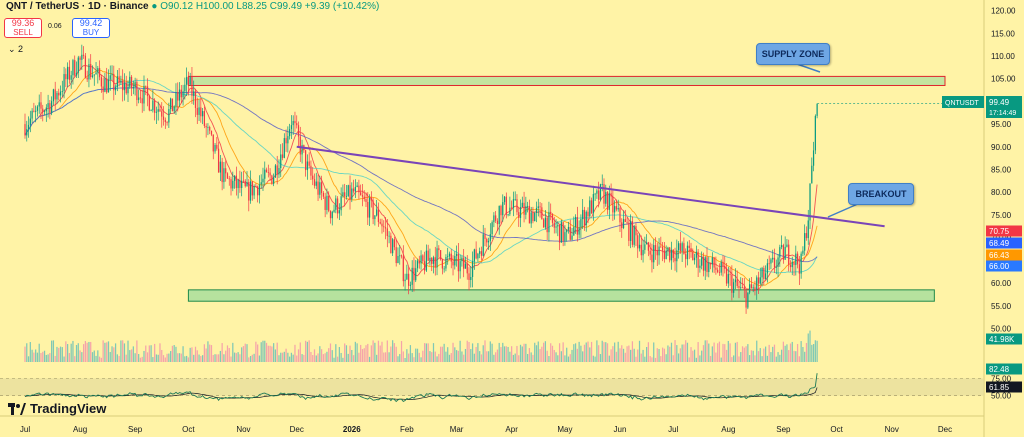  What do you see at coordinates (793, 54) in the screenshot?
I see `supply-zone-callout: SUPPLY ZONE` at bounding box center [793, 54].